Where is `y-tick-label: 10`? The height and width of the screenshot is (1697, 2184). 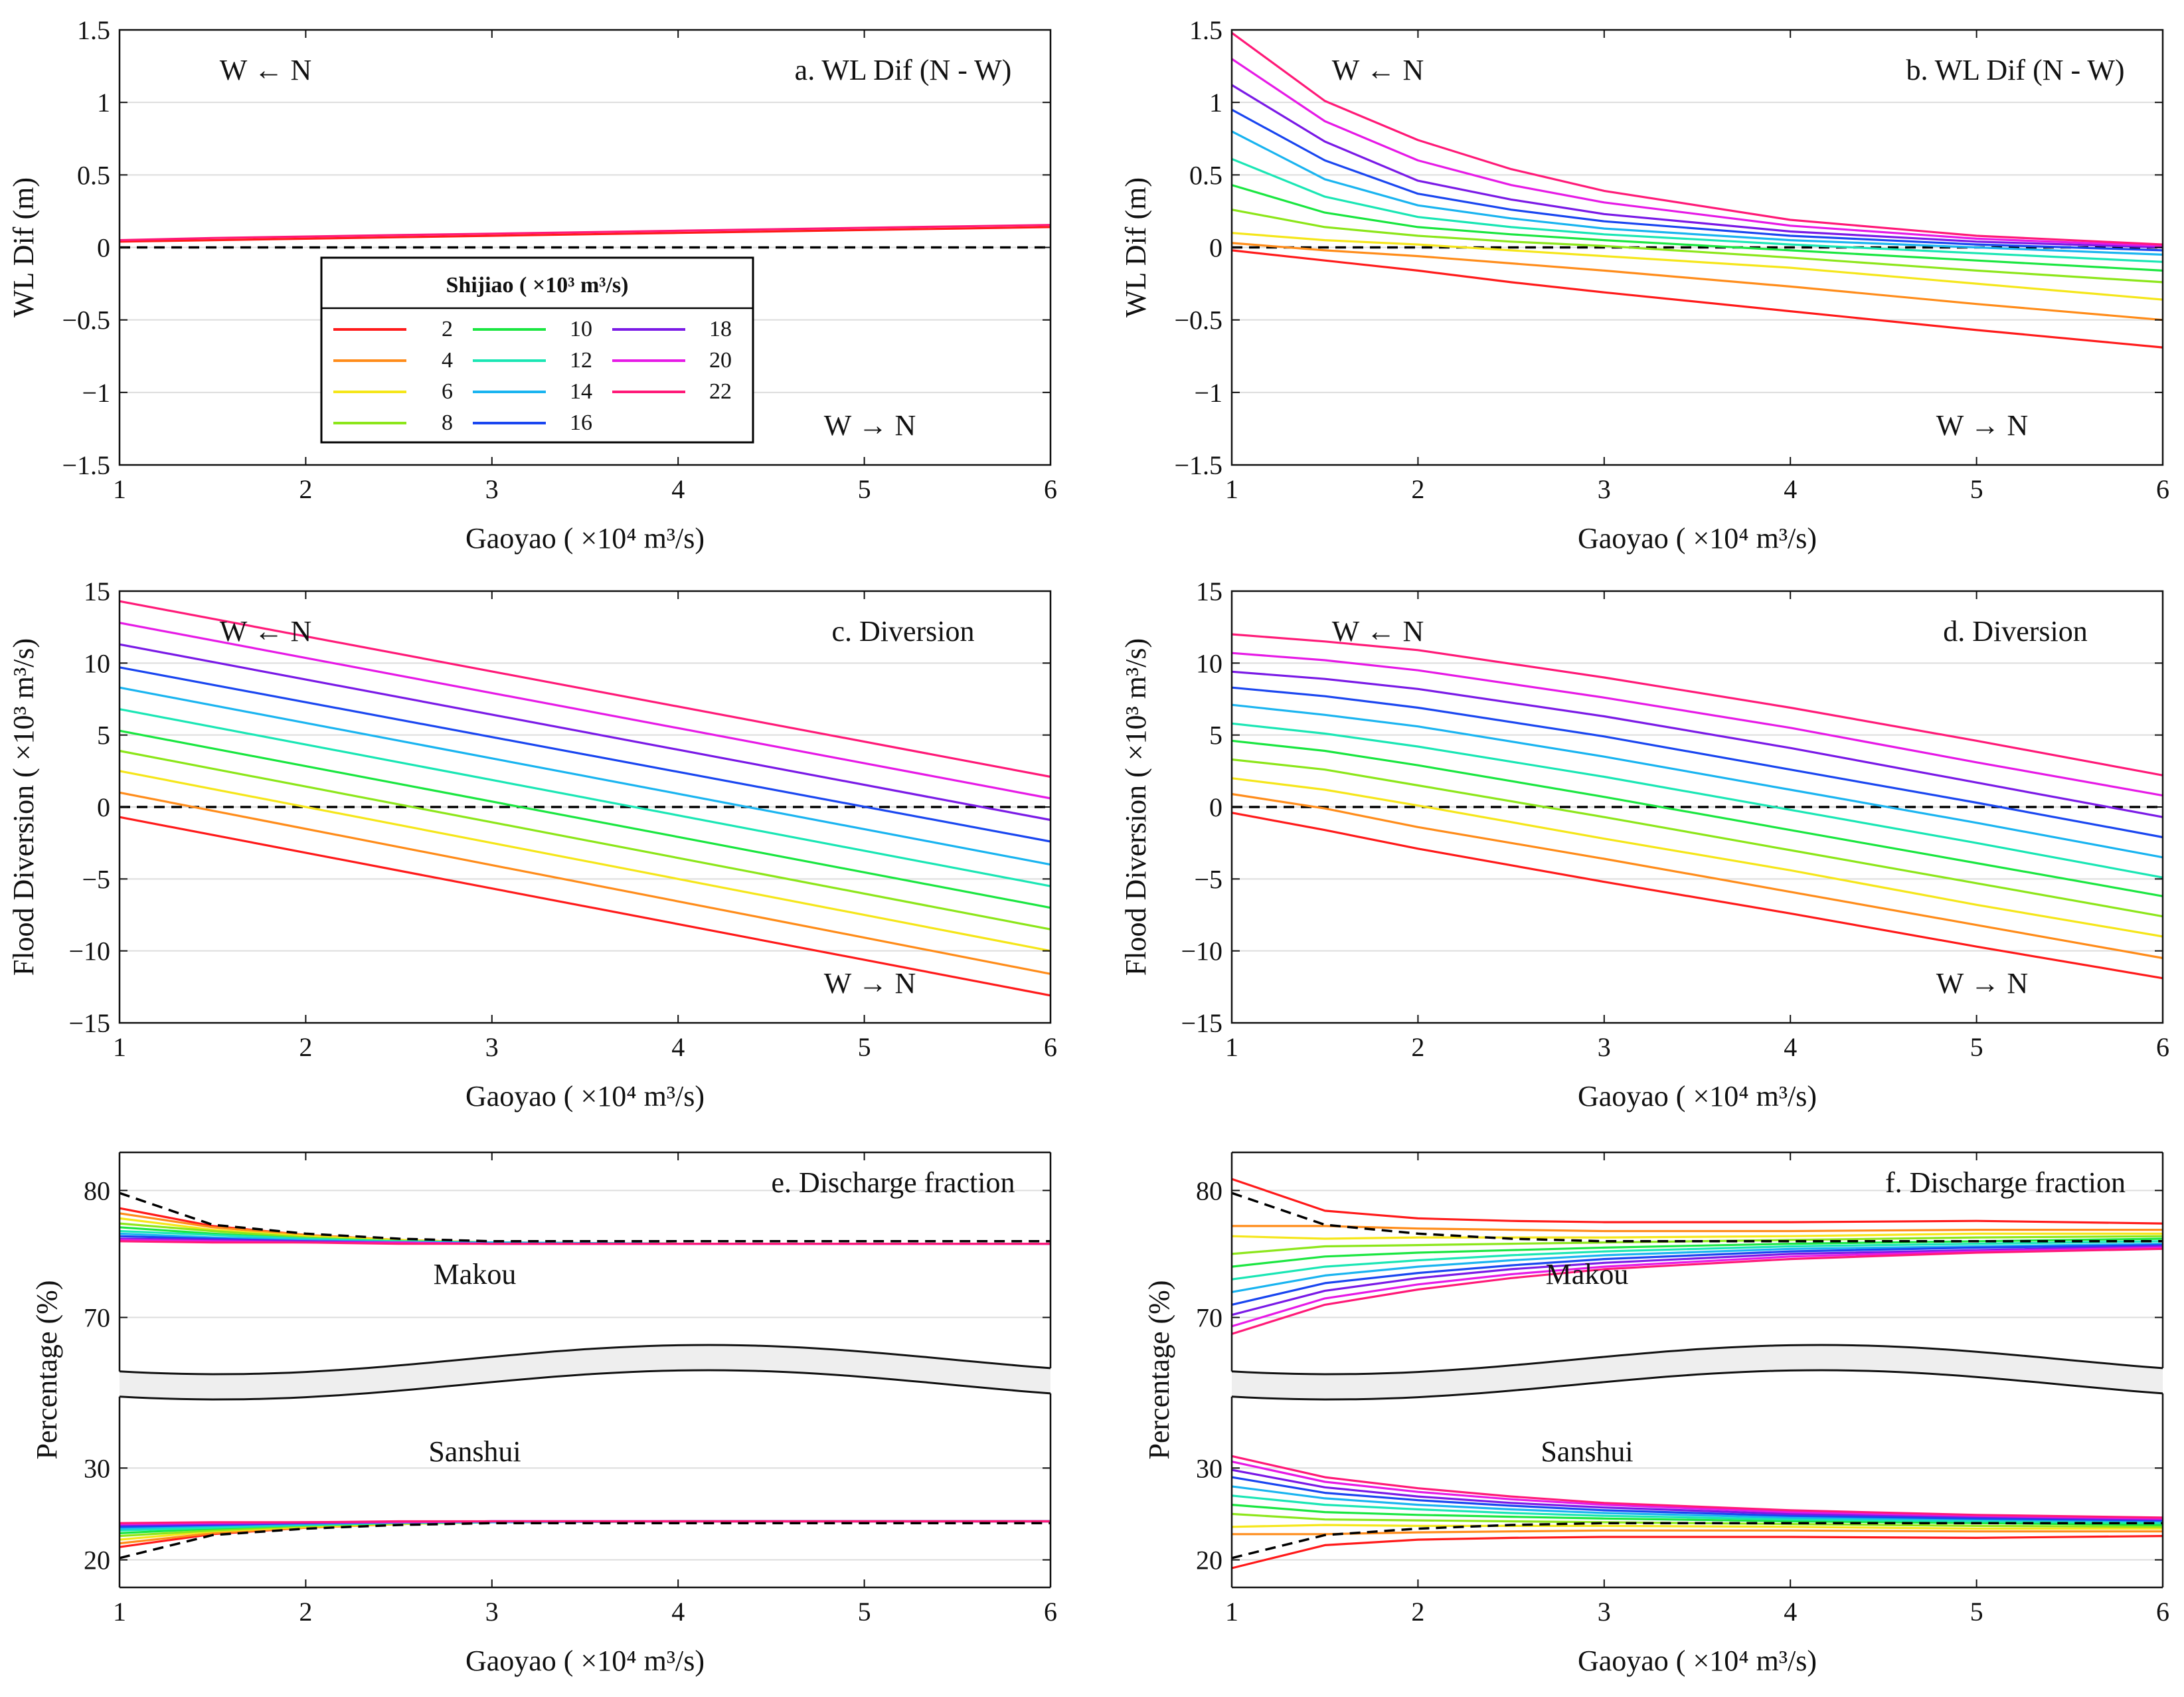 y-tick-label: 10 is located at coordinates (1209, 663).